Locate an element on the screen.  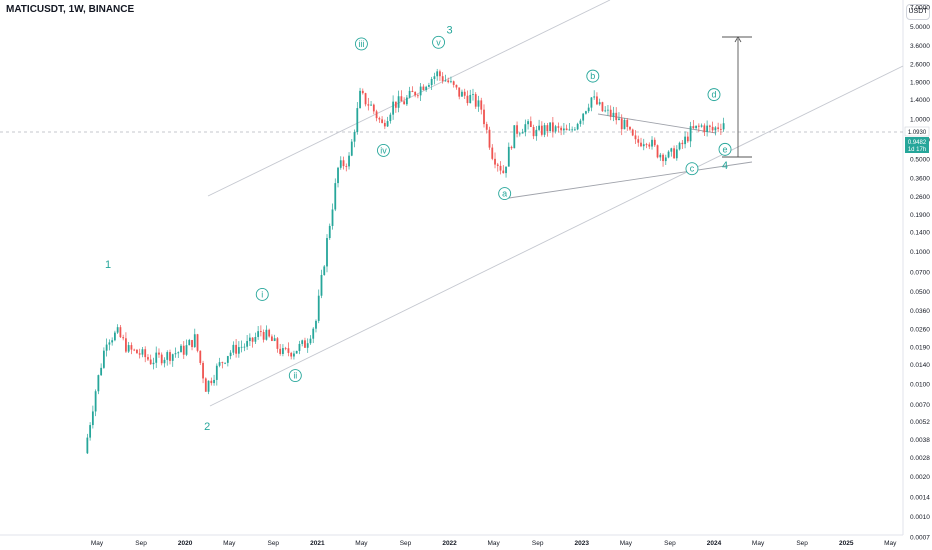
wave-label-iv: iv is located at coordinates (383, 150).